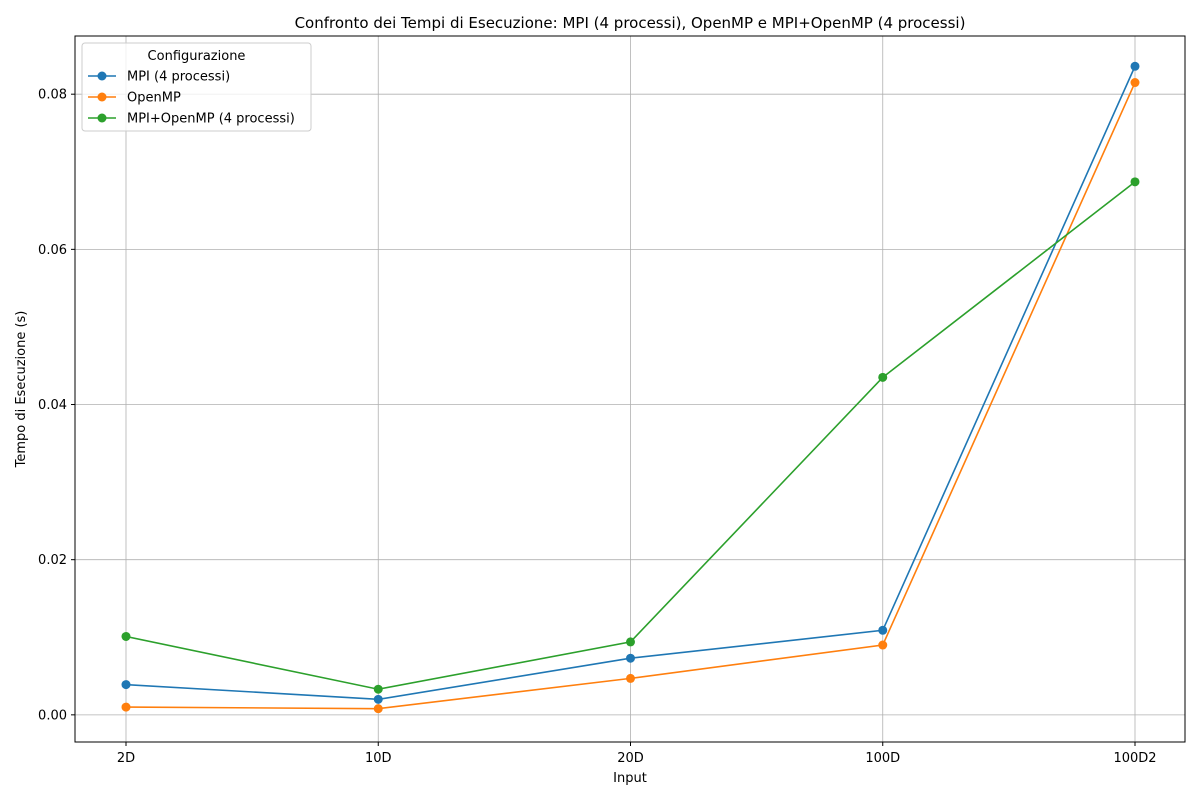  Describe the element at coordinates (52, 715) in the screenshot. I see `y-tick-label: 0.00` at that location.